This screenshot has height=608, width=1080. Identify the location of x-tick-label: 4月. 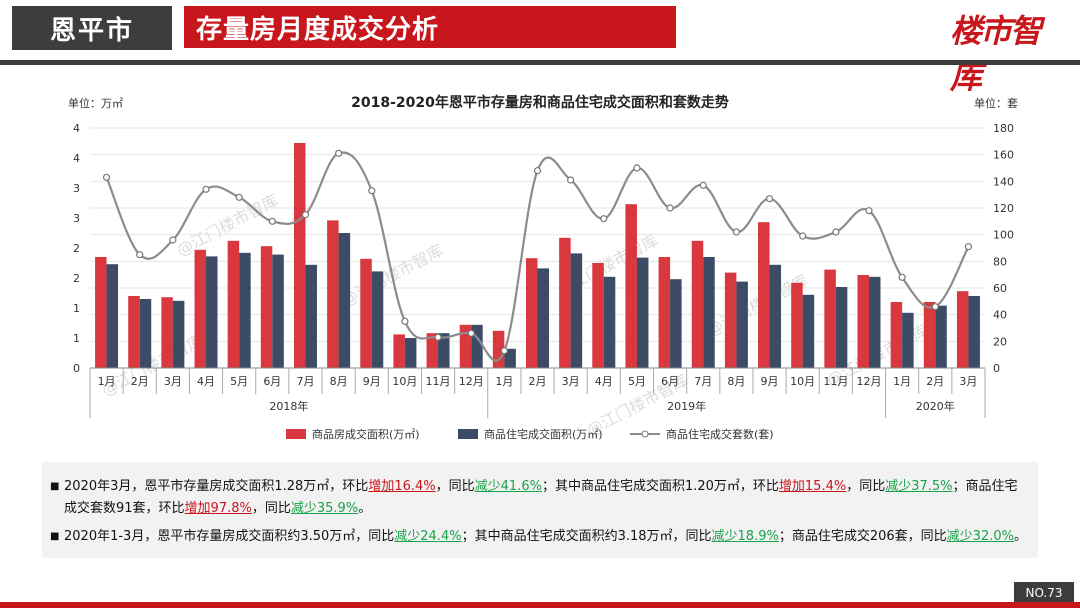
(206, 381).